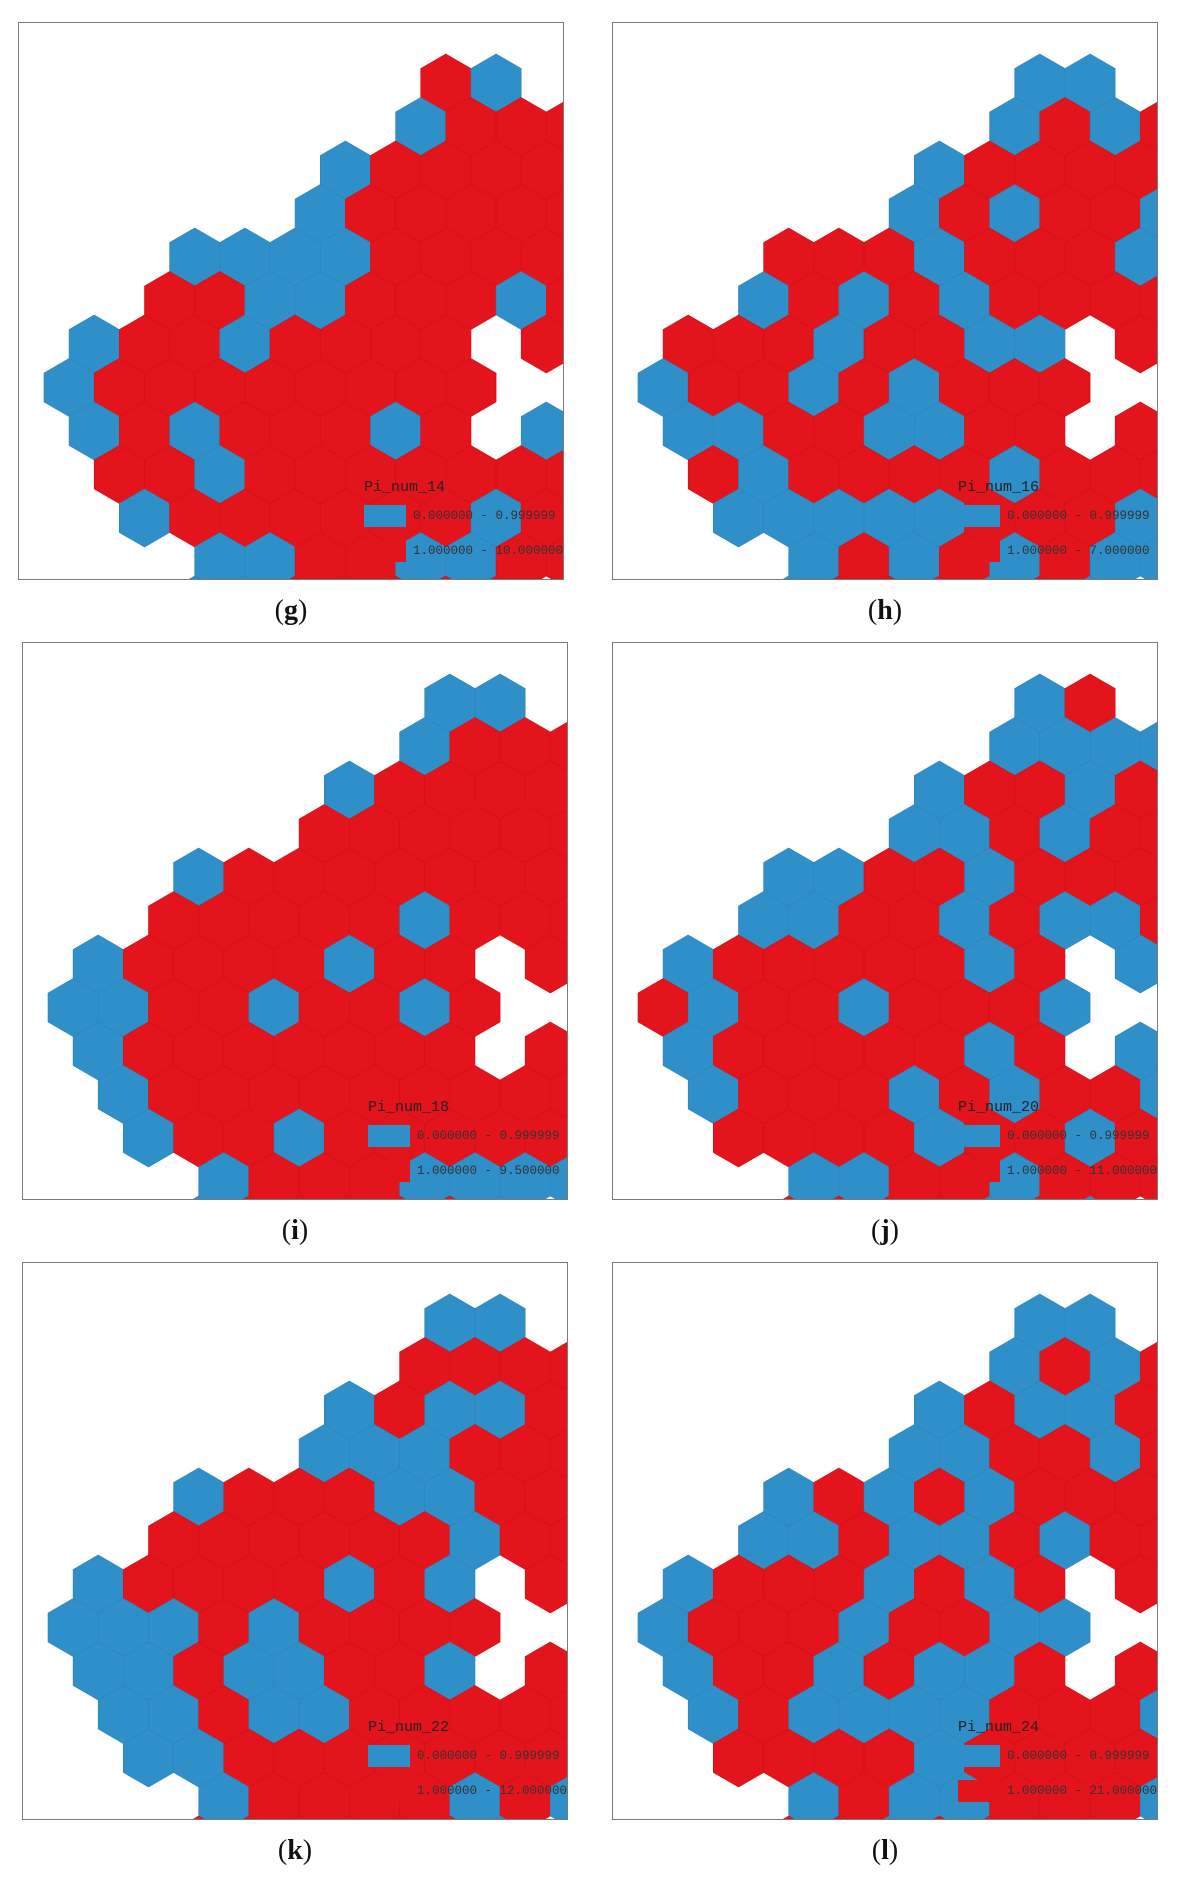 The height and width of the screenshot is (1888, 1194). What do you see at coordinates (492, 1790) in the screenshot?
I see `legend-label-high: 1.000000 - 12.000000` at bounding box center [492, 1790].